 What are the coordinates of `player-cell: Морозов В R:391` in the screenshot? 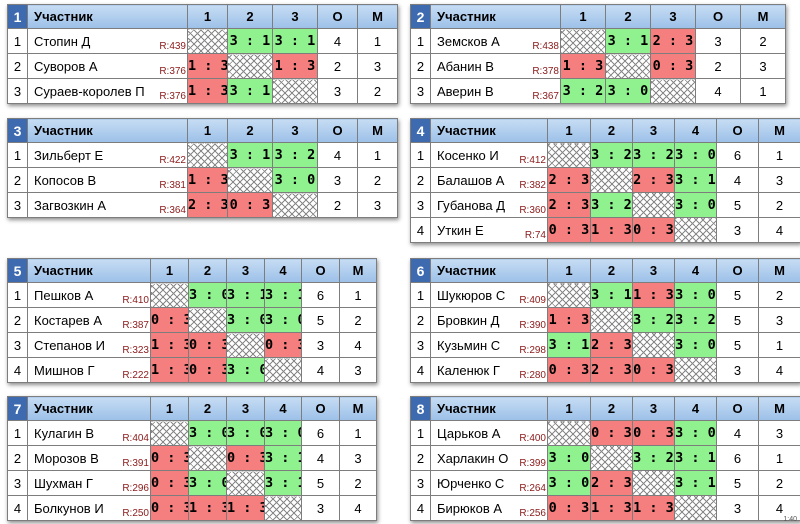 It's located at (89, 458).